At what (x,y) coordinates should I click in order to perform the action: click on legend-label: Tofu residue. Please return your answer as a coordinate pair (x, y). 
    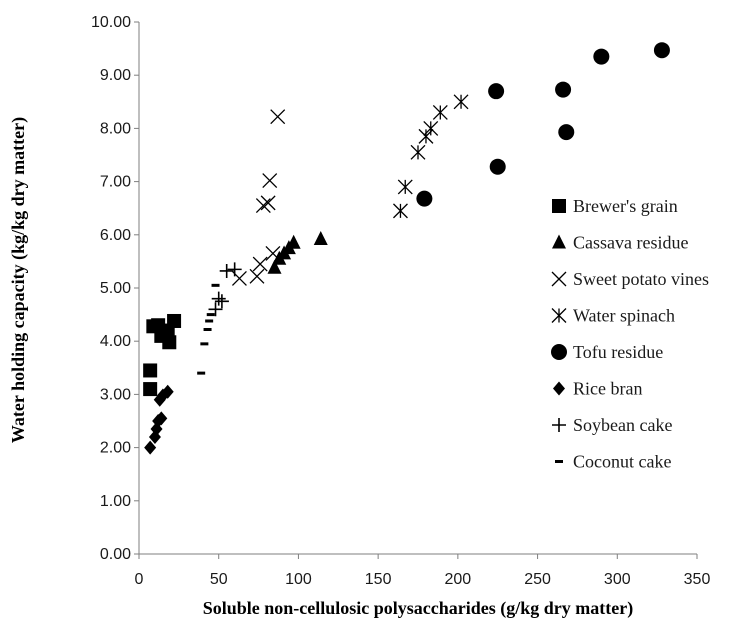
    Looking at the image, I should click on (618, 352).